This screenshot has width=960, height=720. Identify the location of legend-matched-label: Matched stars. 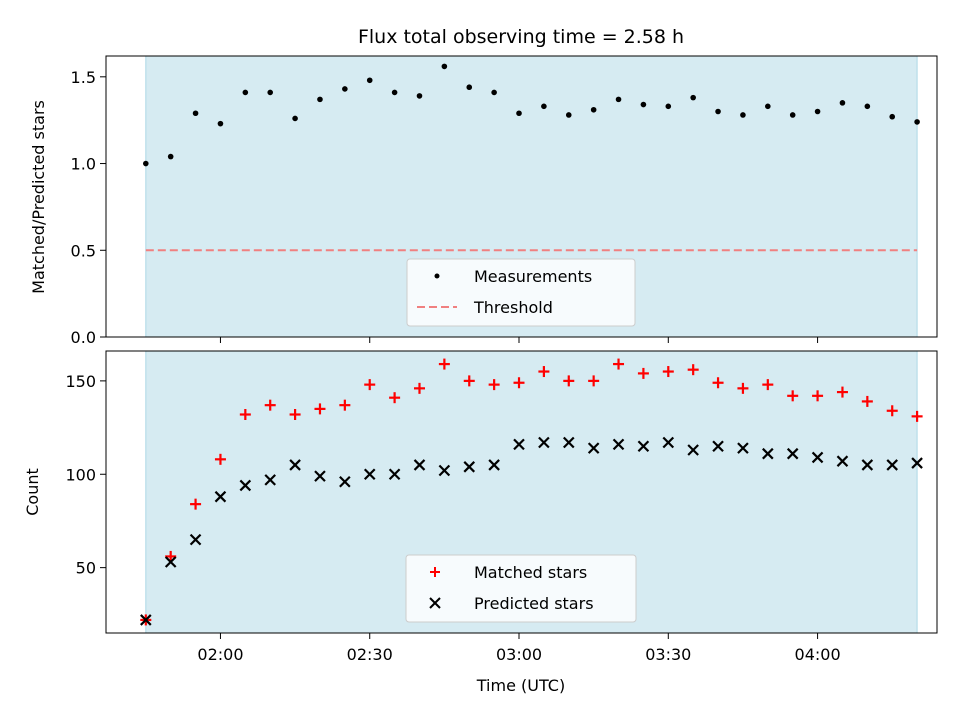
(530, 572).